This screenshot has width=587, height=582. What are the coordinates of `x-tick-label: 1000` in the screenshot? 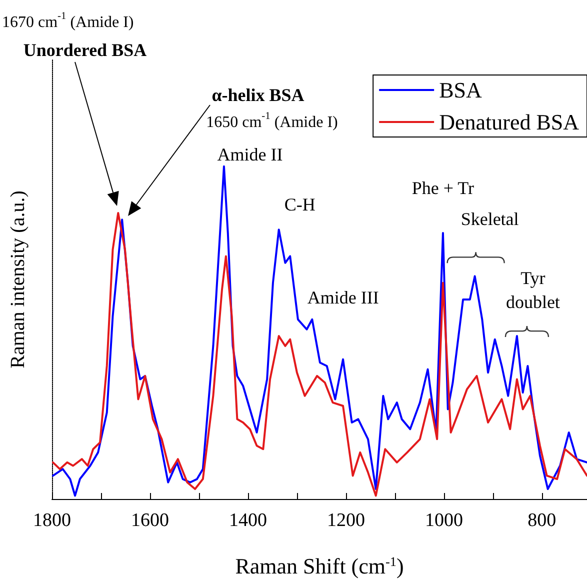 It's located at (443, 520).